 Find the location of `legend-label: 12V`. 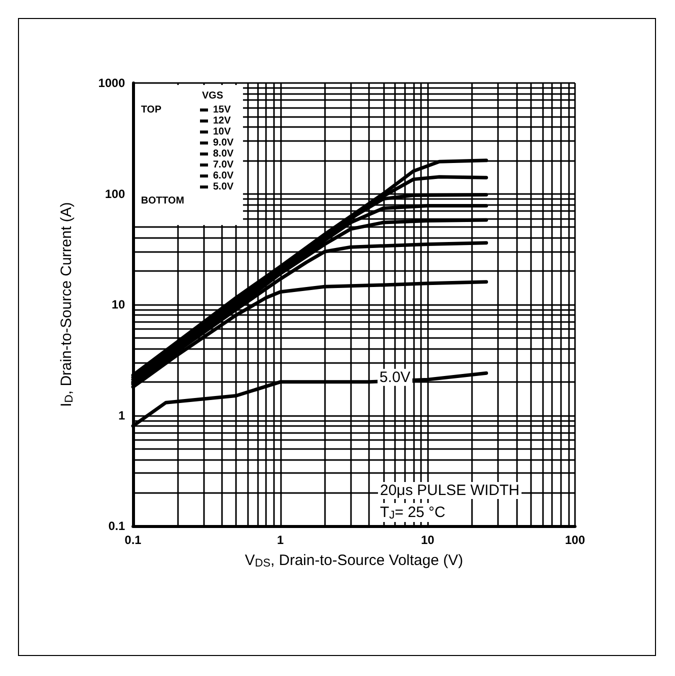

legend-label: 12V is located at coordinates (222, 121).